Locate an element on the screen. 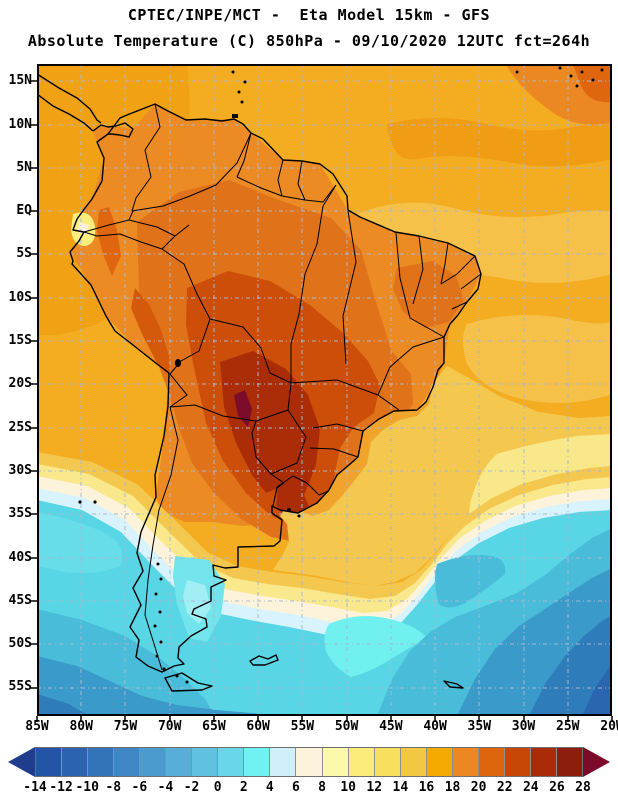  lat-label: 40S is located at coordinates (20, 557).